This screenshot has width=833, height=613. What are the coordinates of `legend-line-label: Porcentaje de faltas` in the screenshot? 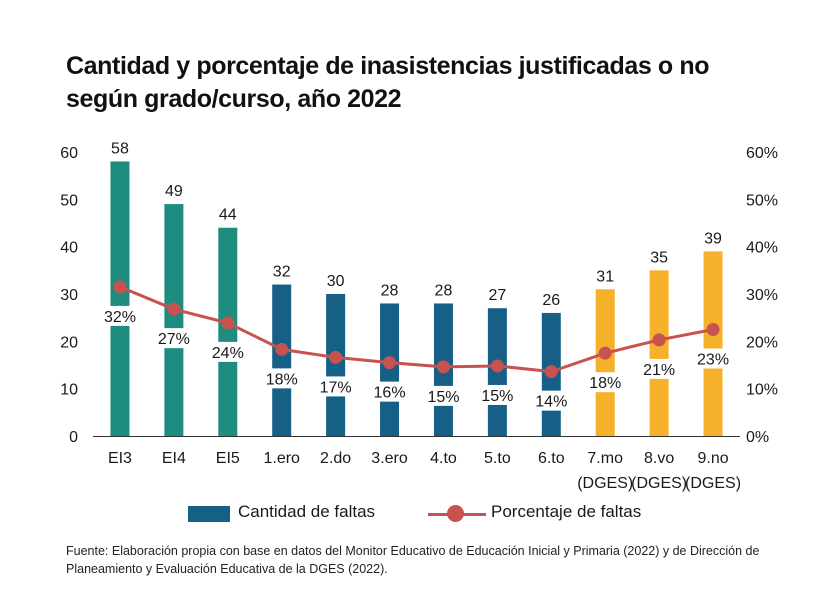 It's located at (566, 511).